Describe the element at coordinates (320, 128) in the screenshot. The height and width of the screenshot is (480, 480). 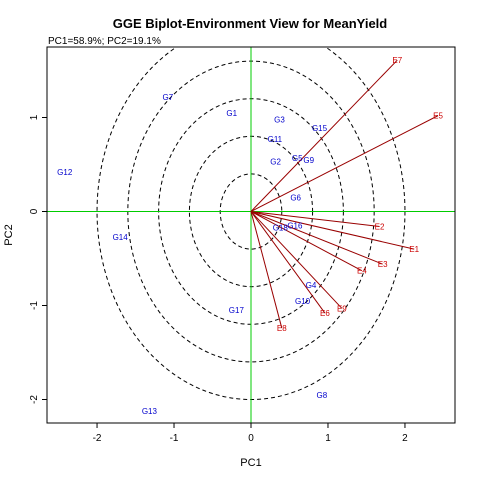
I see `genotype-label-g15: G15` at that location.